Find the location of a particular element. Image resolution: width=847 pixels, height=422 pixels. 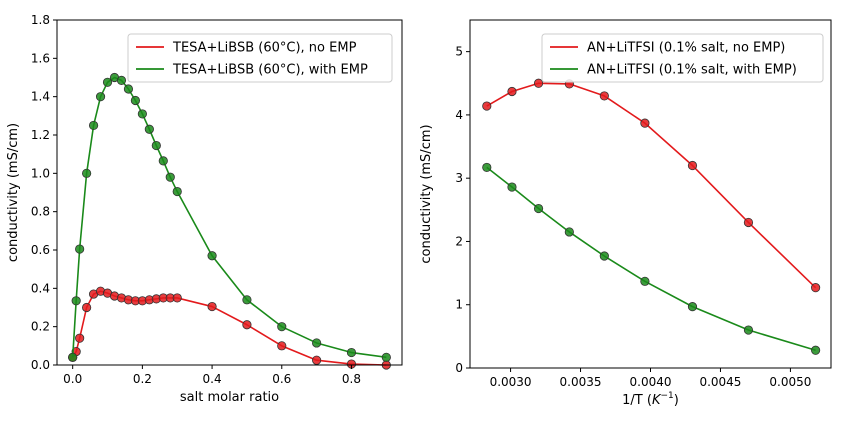

y-tick-label: 1 is located at coordinates (459, 305).